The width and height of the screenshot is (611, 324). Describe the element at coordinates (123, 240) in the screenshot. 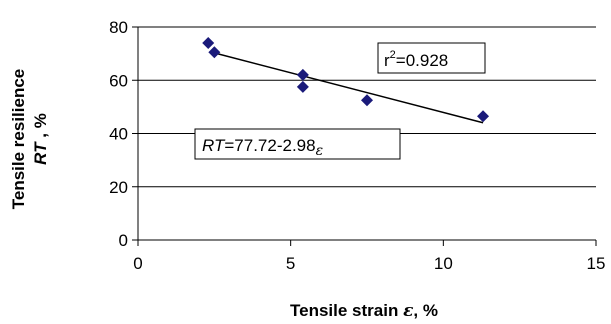

I see `y-tick-label: 0` at that location.